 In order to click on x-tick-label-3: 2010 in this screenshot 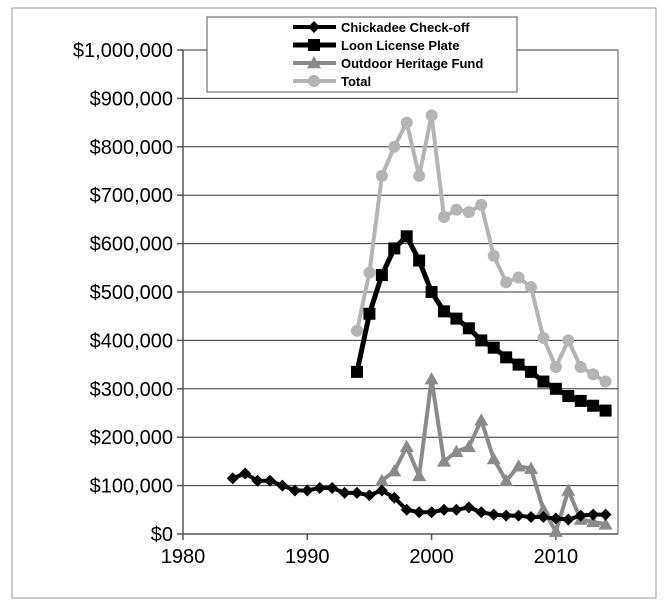, I will do `click(556, 557)`.